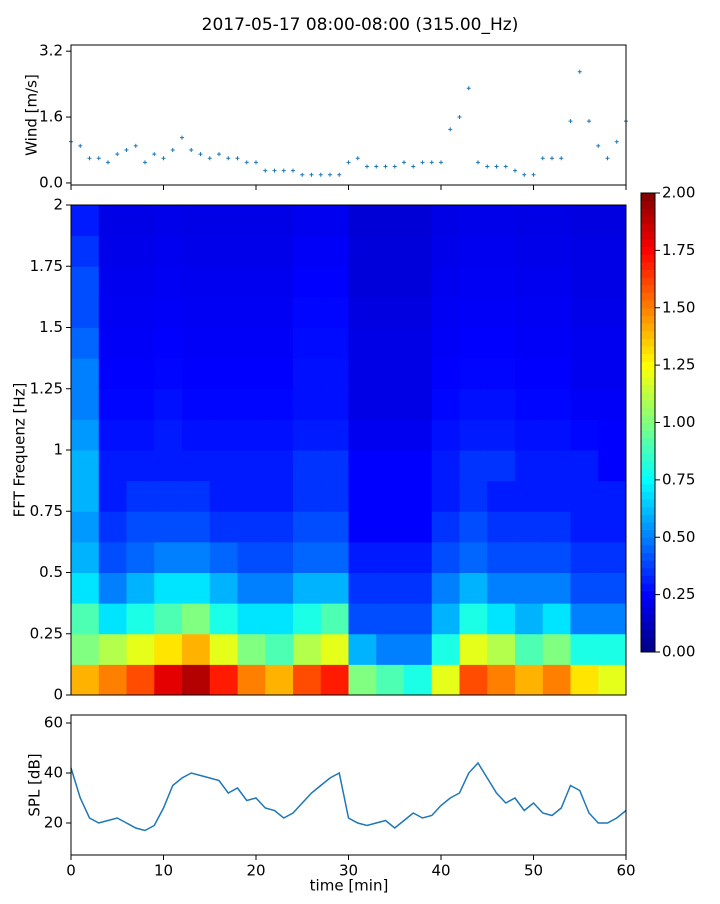 This screenshot has height=904, width=720. Describe the element at coordinates (678, 594) in the screenshot. I see `colorbar-tick-label: 0.25` at that location.